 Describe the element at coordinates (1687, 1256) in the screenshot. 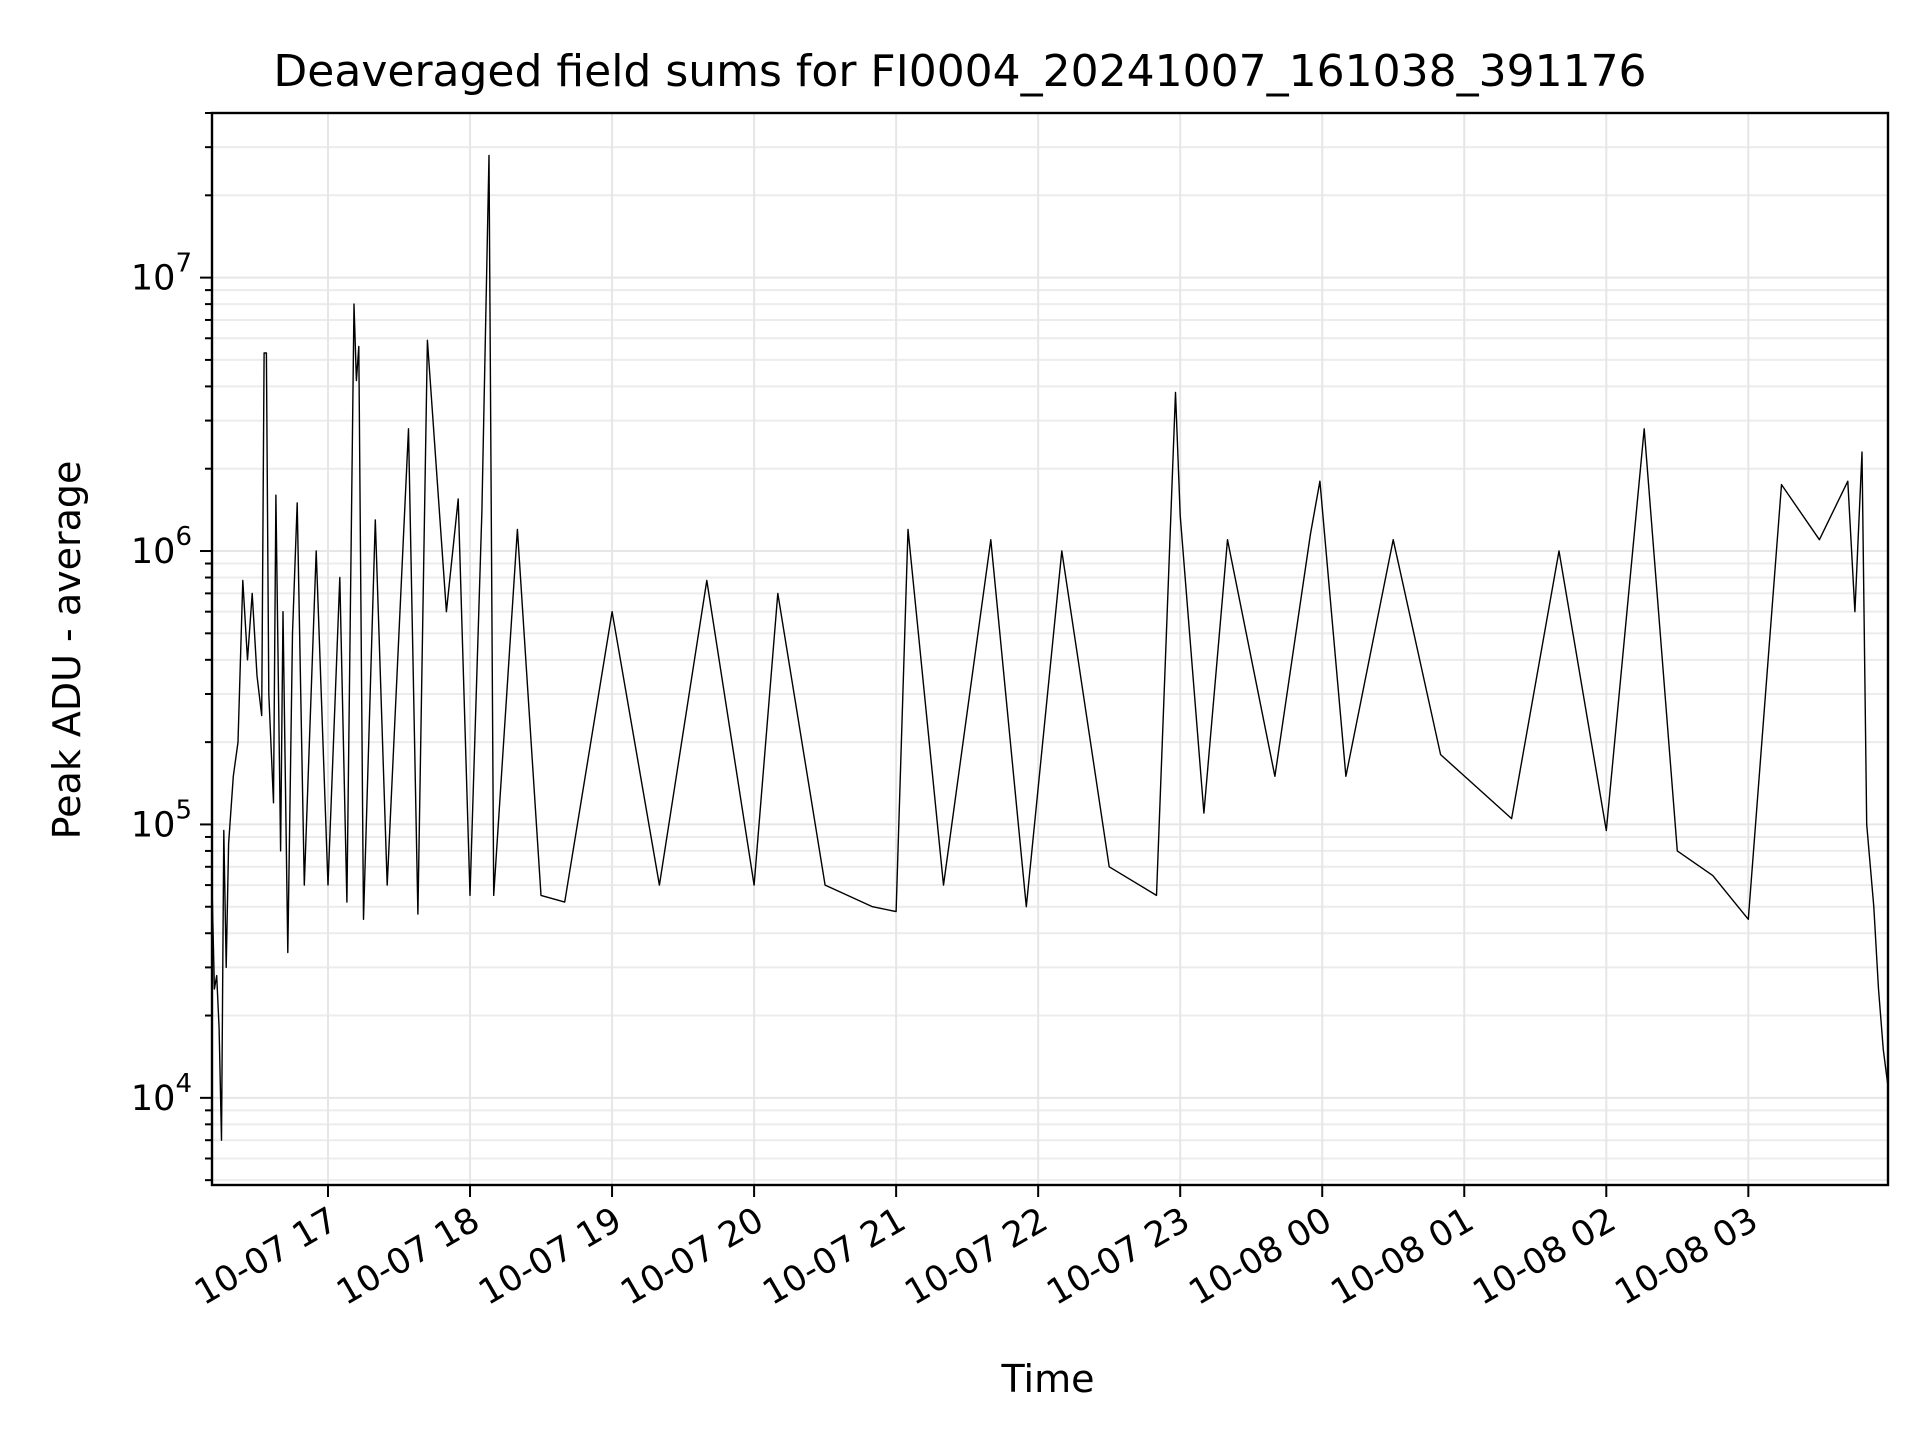

I see `x-tick-label: 10-08 03` at that location.